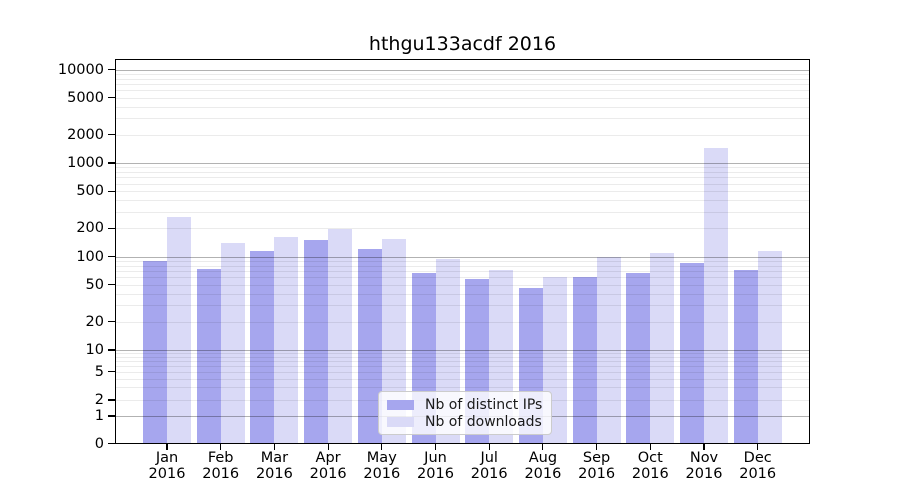 The width and height of the screenshot is (900, 500). Describe the element at coordinates (99, 416) in the screenshot. I see `y-tick-label: 1` at that location.